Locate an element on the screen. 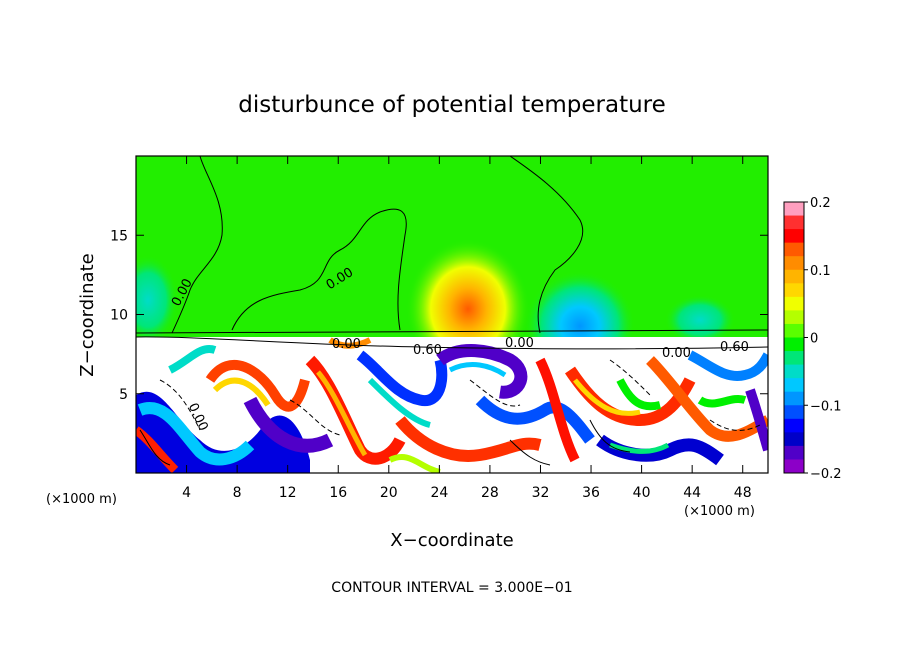  colorbar-tick-label: −0.2 is located at coordinates (826, 474).